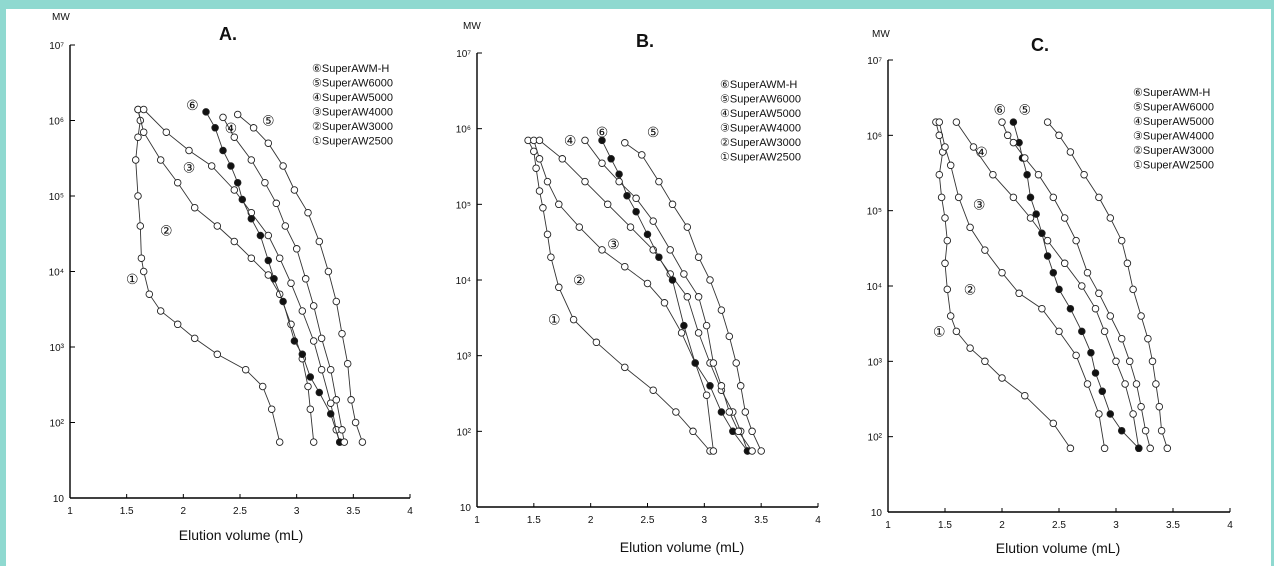 The width and height of the screenshot is (1274, 566). Describe the element at coordinates (591, 520) in the screenshot. I see `x-tick-label: 2` at that location.